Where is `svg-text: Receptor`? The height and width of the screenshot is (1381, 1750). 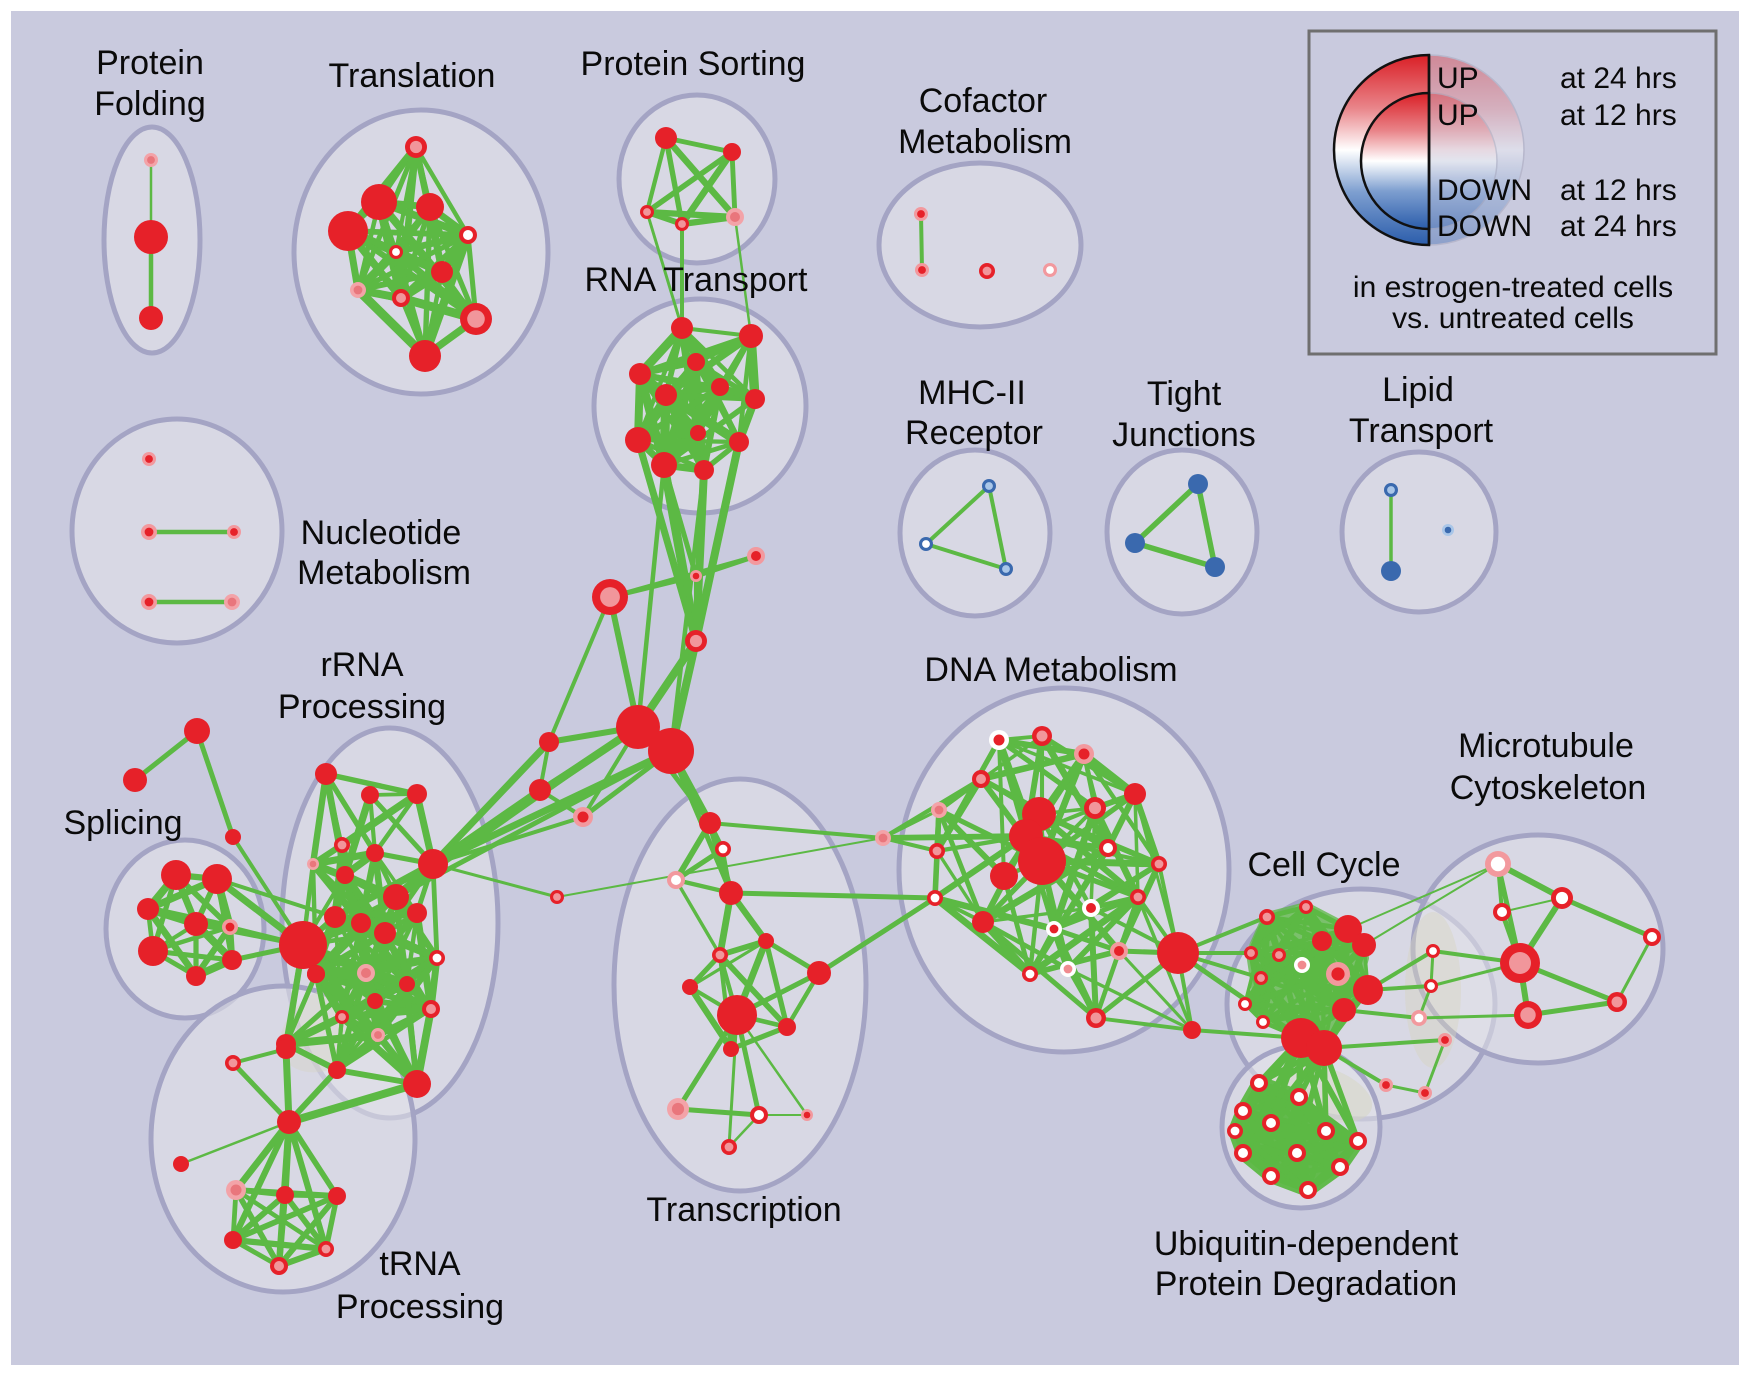 svg-text: Receptor is located at coordinates (974, 433).